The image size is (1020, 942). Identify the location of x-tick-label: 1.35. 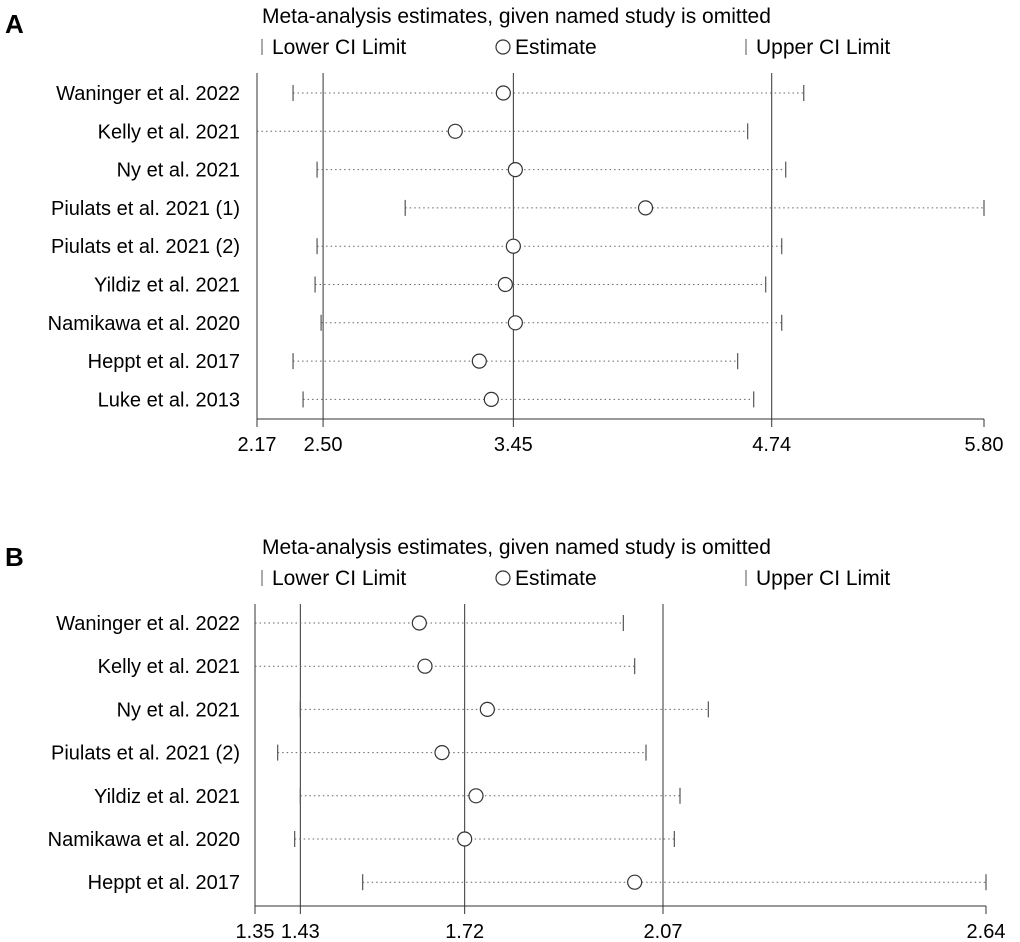
(255, 931).